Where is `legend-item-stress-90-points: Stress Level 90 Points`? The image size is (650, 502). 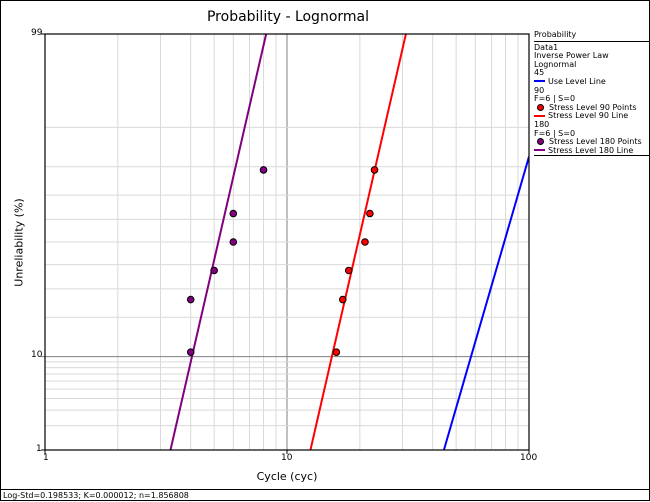
legend-item-stress-90-points: Stress Level 90 Points is located at coordinates (591, 108).